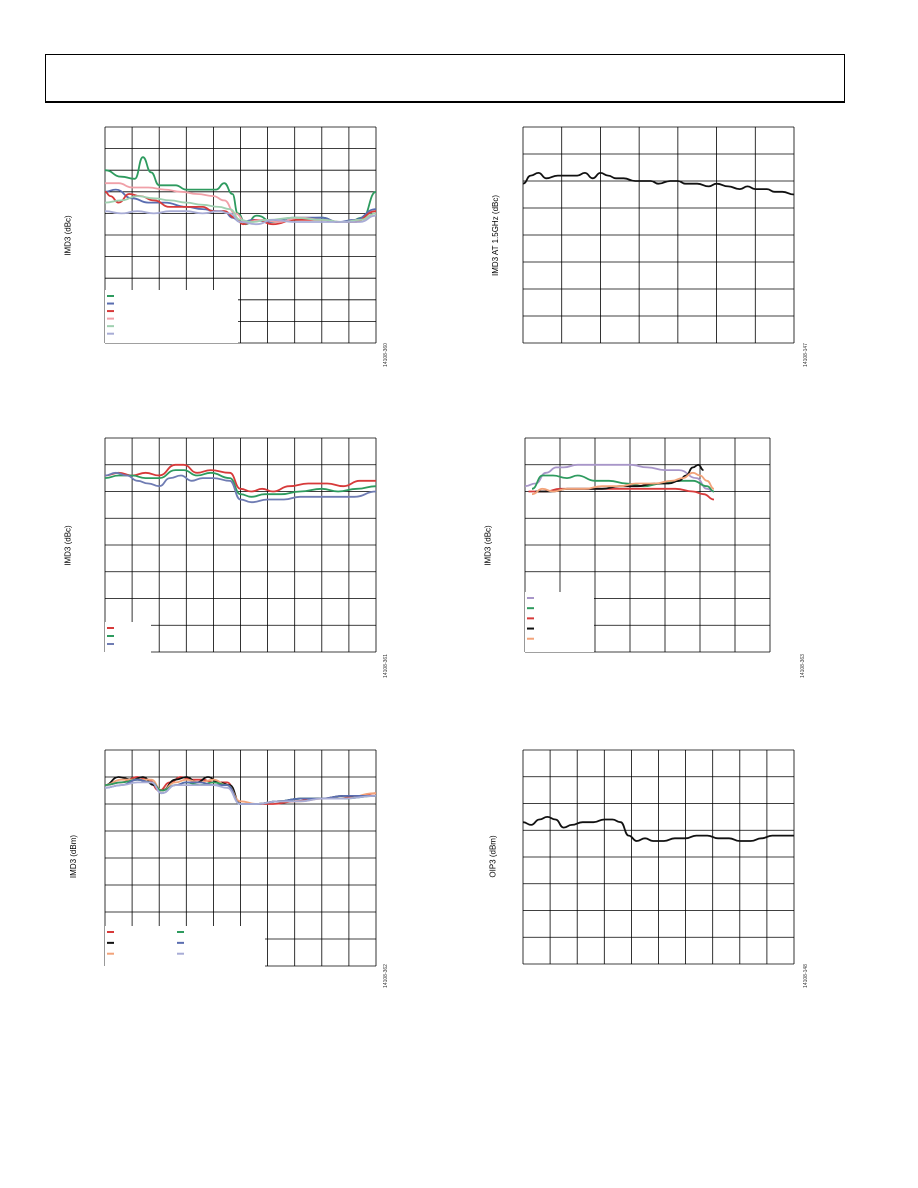  What do you see at coordinates (496, 235) in the screenshot?
I see `y-axis-label: IMD3 AT 1.5GHz (dBc)` at bounding box center [496, 235].